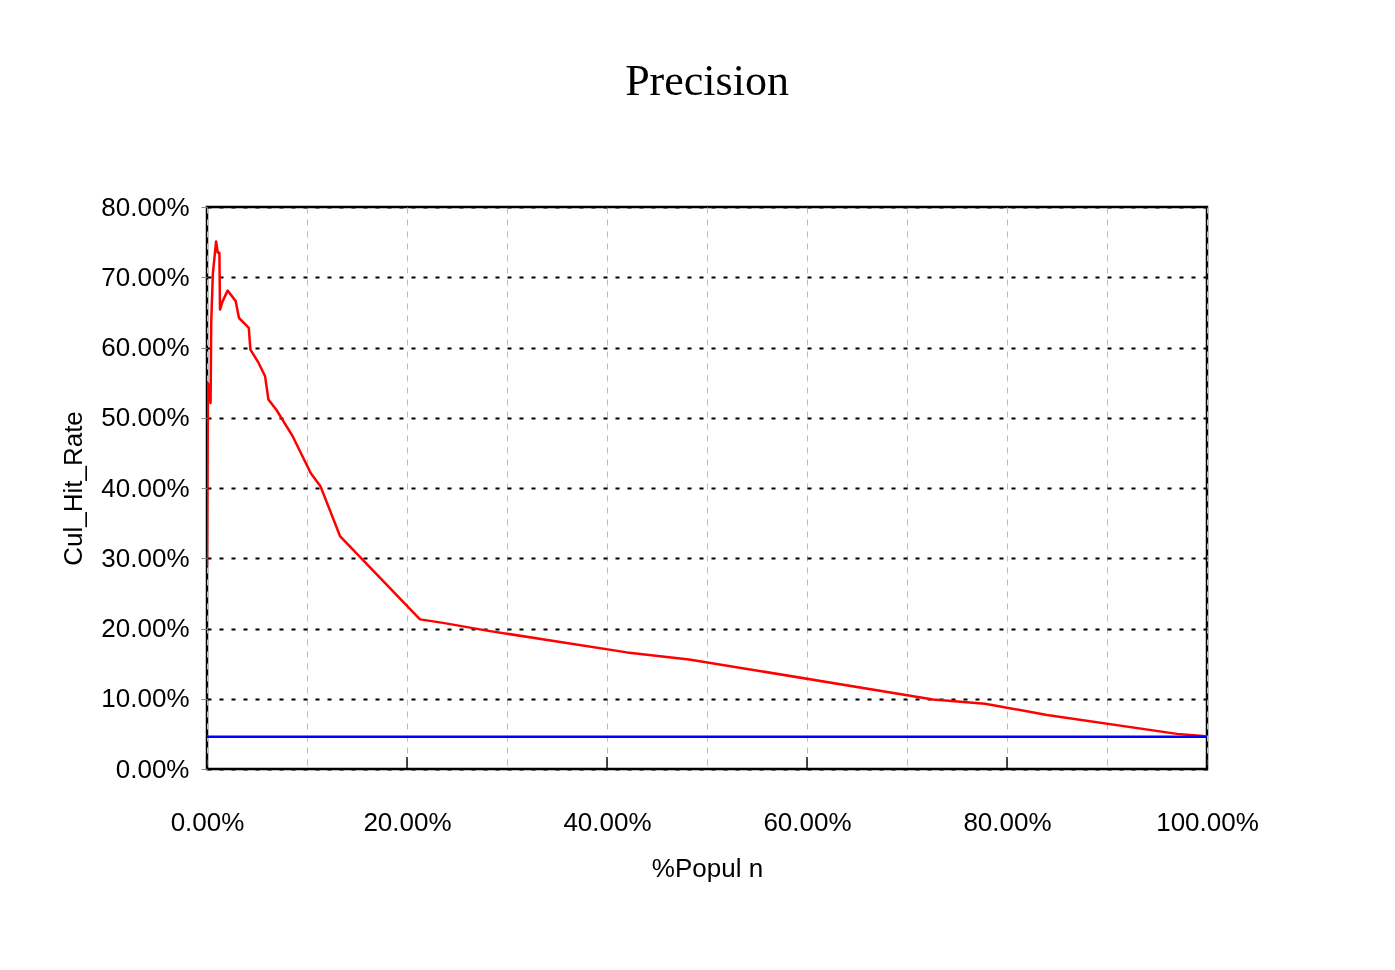  What do you see at coordinates (73, 488) in the screenshot?
I see `y-axis-title: Cul_Hit_Rate` at bounding box center [73, 488].